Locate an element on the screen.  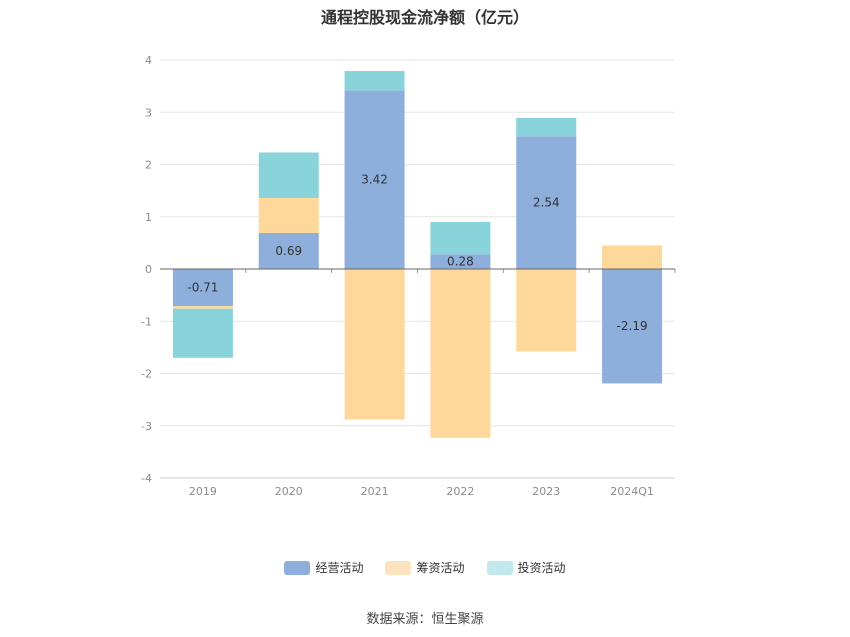
legend-item-financing: 筹资活动 is located at coordinates (425, 567).